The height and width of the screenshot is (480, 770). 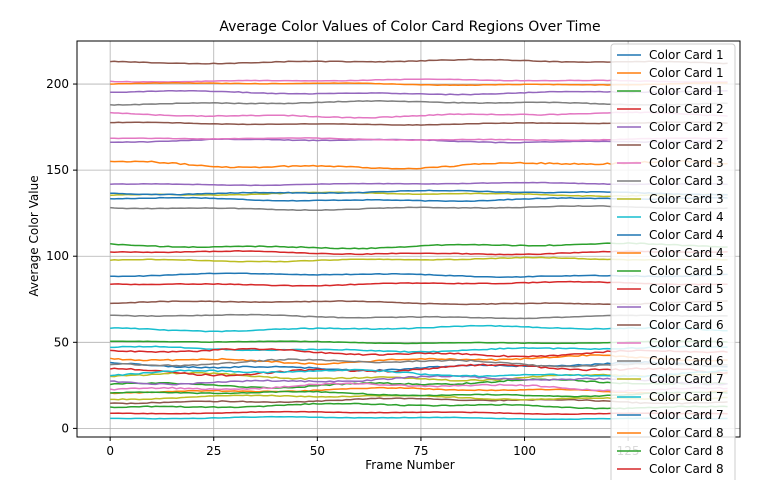 I want to click on y-tick-label: 150, so click(x=57, y=170).